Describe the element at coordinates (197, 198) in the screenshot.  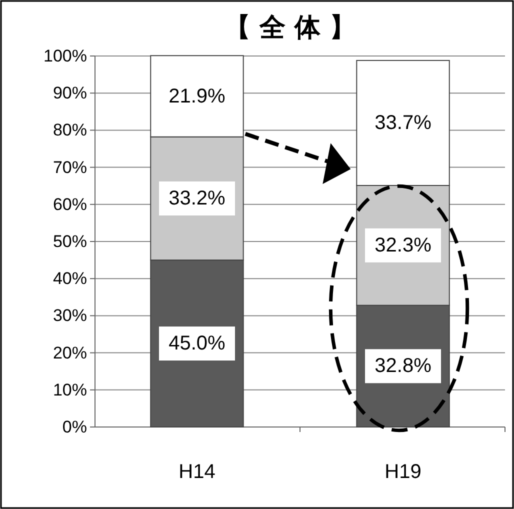
I see `data-label: 33.2%` at that location.